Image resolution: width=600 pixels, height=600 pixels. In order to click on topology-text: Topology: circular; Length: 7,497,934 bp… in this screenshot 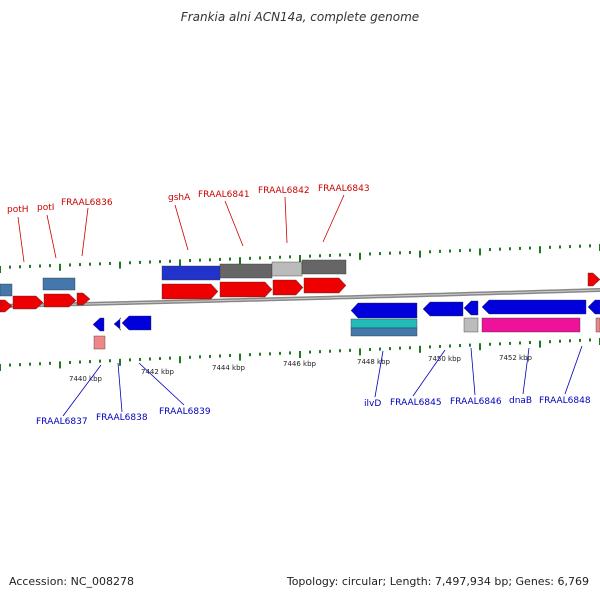, I will do `click(437, 581)`.